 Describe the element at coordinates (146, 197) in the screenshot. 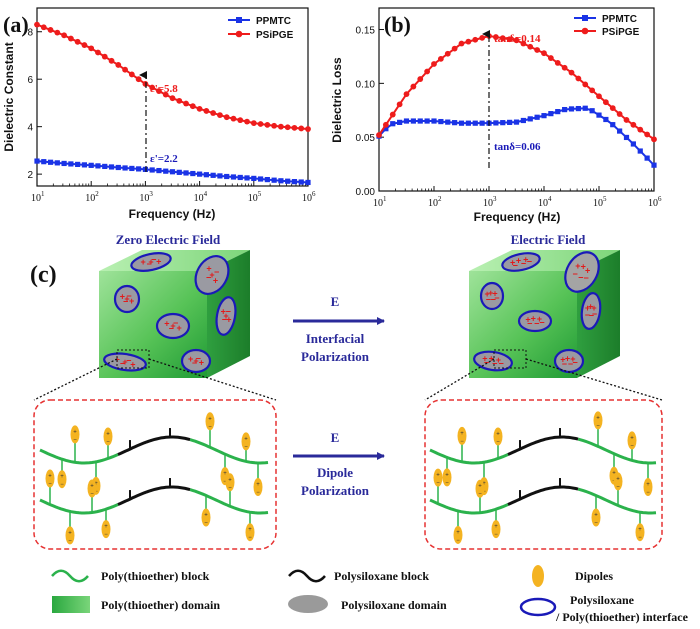

I see `chart-a-x-tick: 10³` at that location.